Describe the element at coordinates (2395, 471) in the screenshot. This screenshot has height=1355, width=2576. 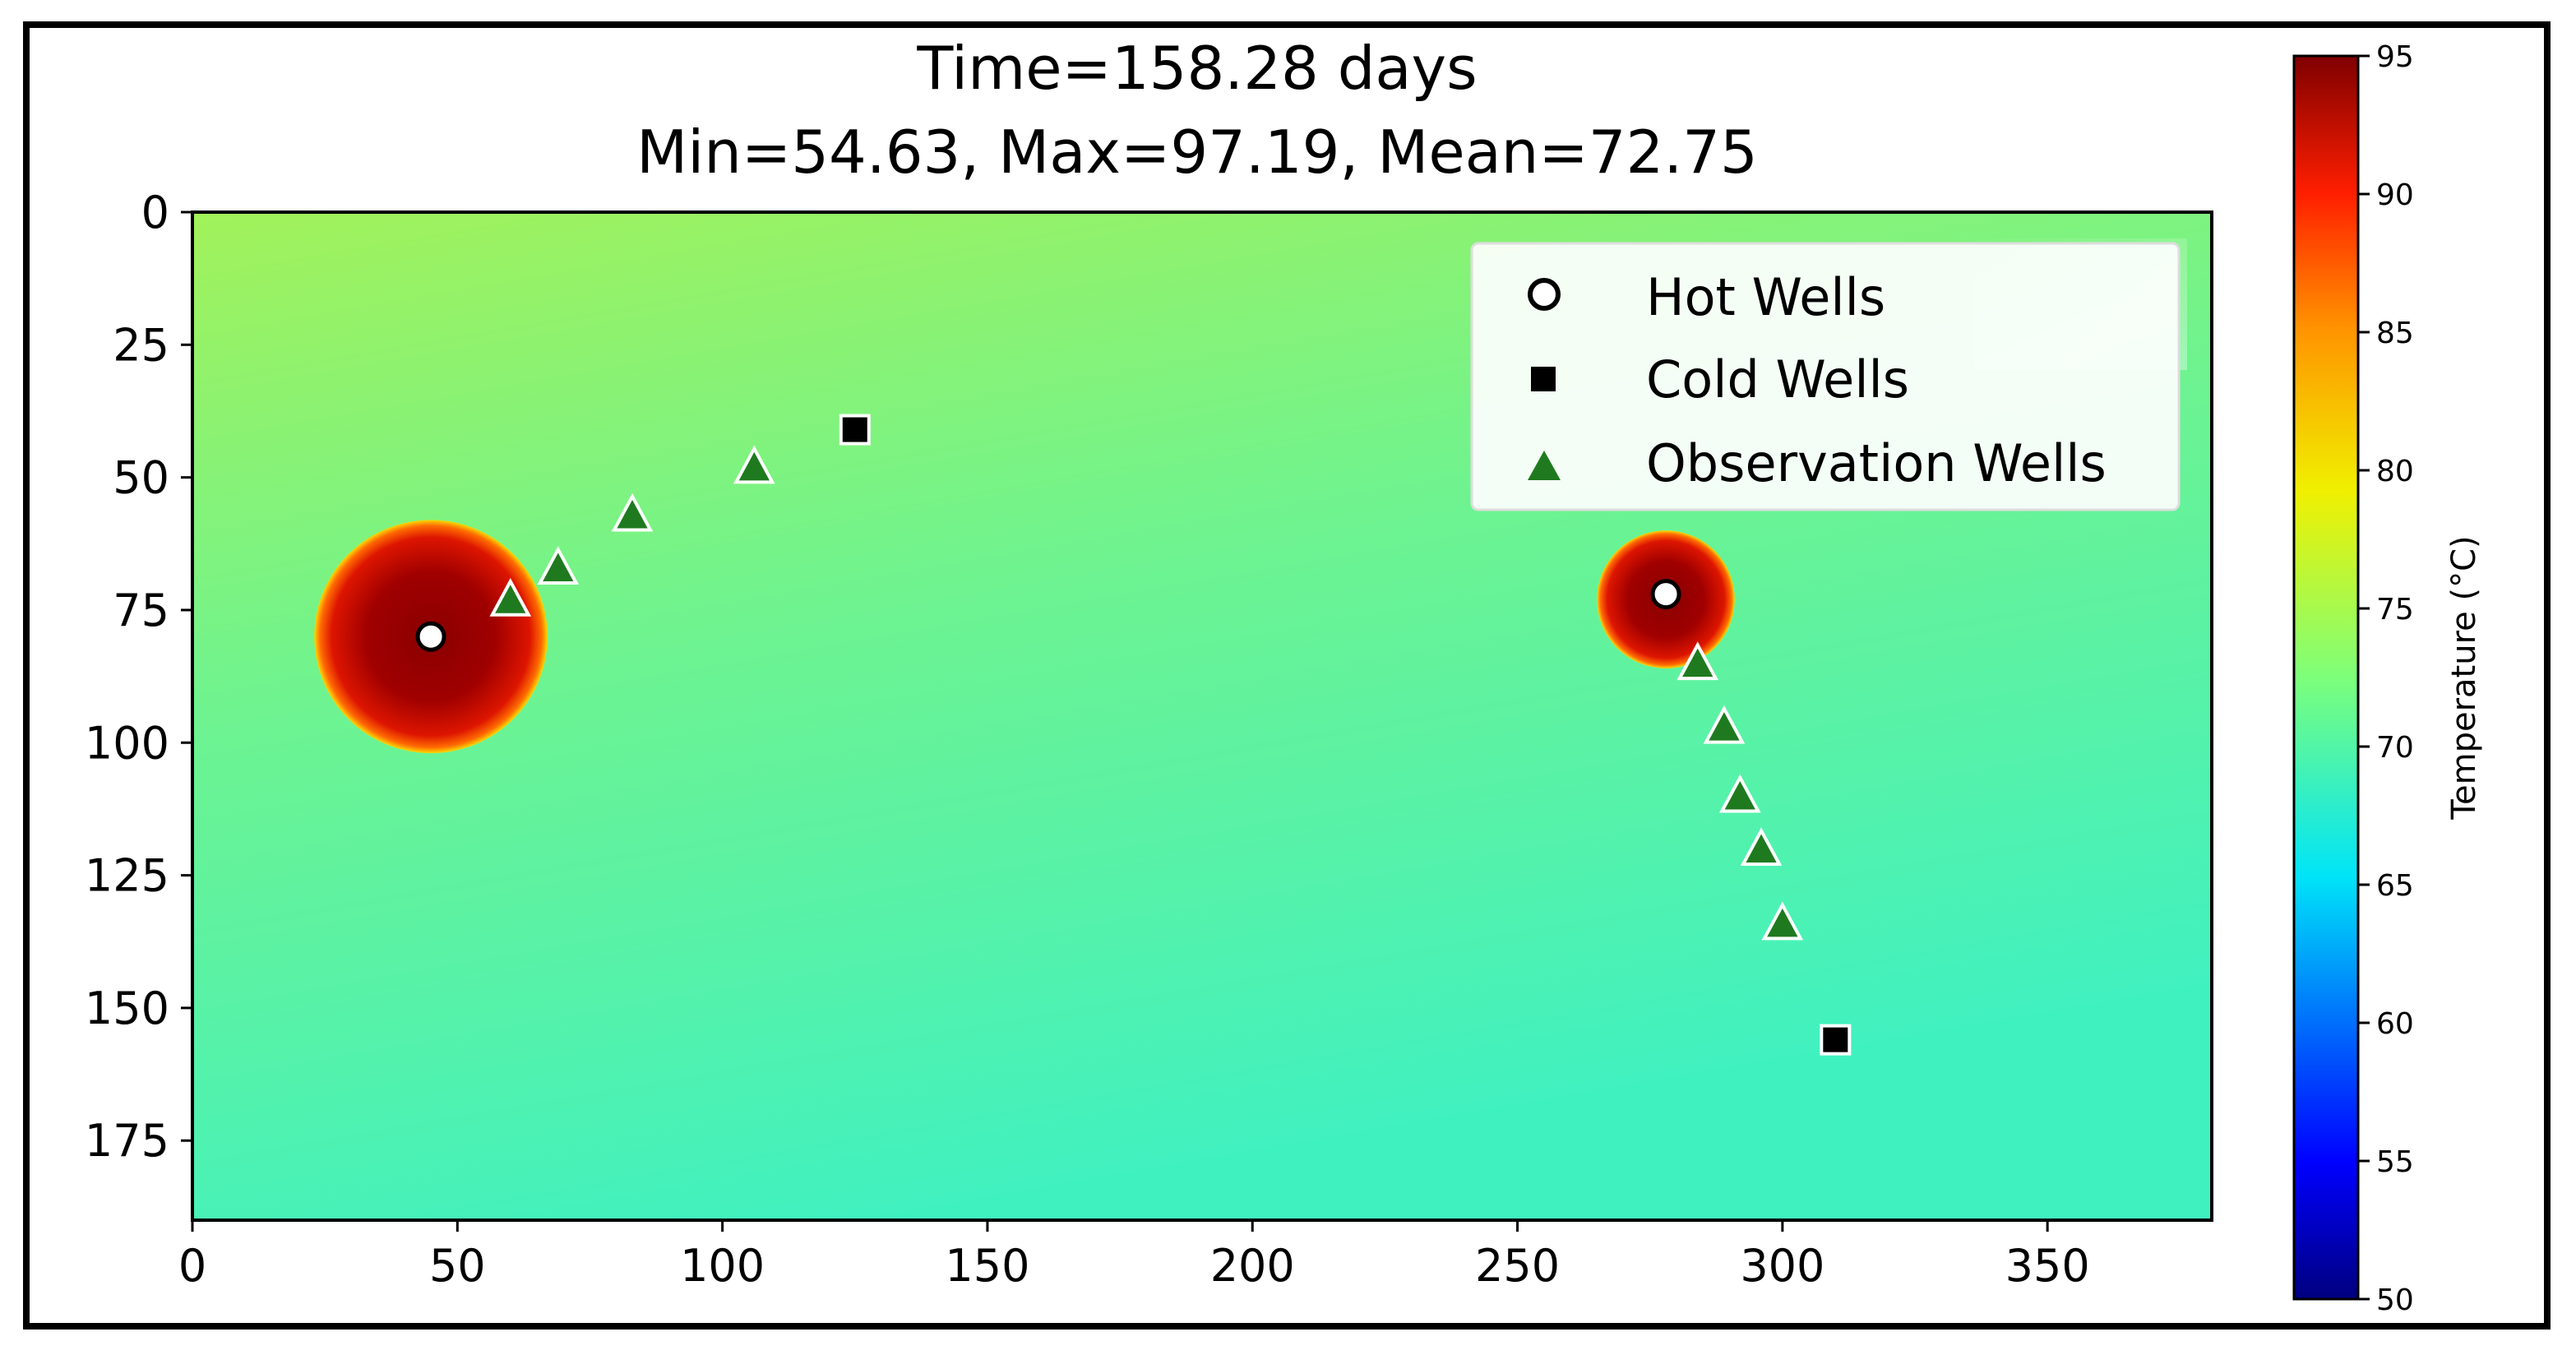
I see `colorbar-tick-label-80: 80` at that location.